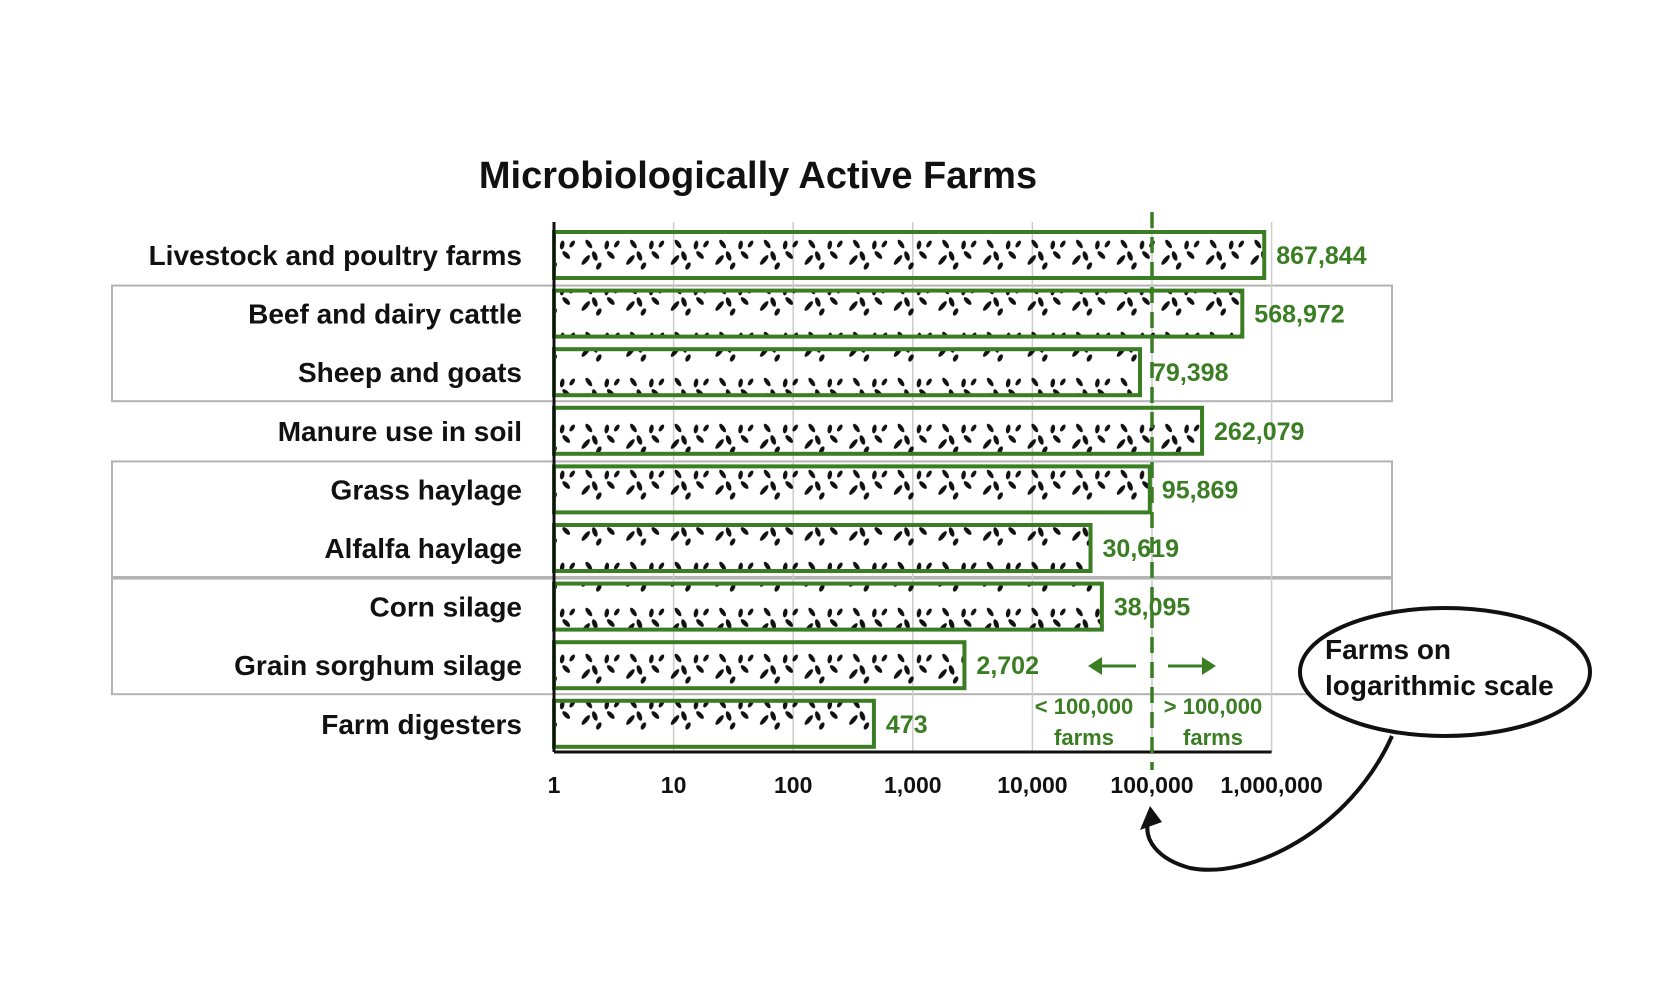 This screenshot has width=1659, height=1000. I want to click on x-tick-label: 1,000, so click(913, 785).